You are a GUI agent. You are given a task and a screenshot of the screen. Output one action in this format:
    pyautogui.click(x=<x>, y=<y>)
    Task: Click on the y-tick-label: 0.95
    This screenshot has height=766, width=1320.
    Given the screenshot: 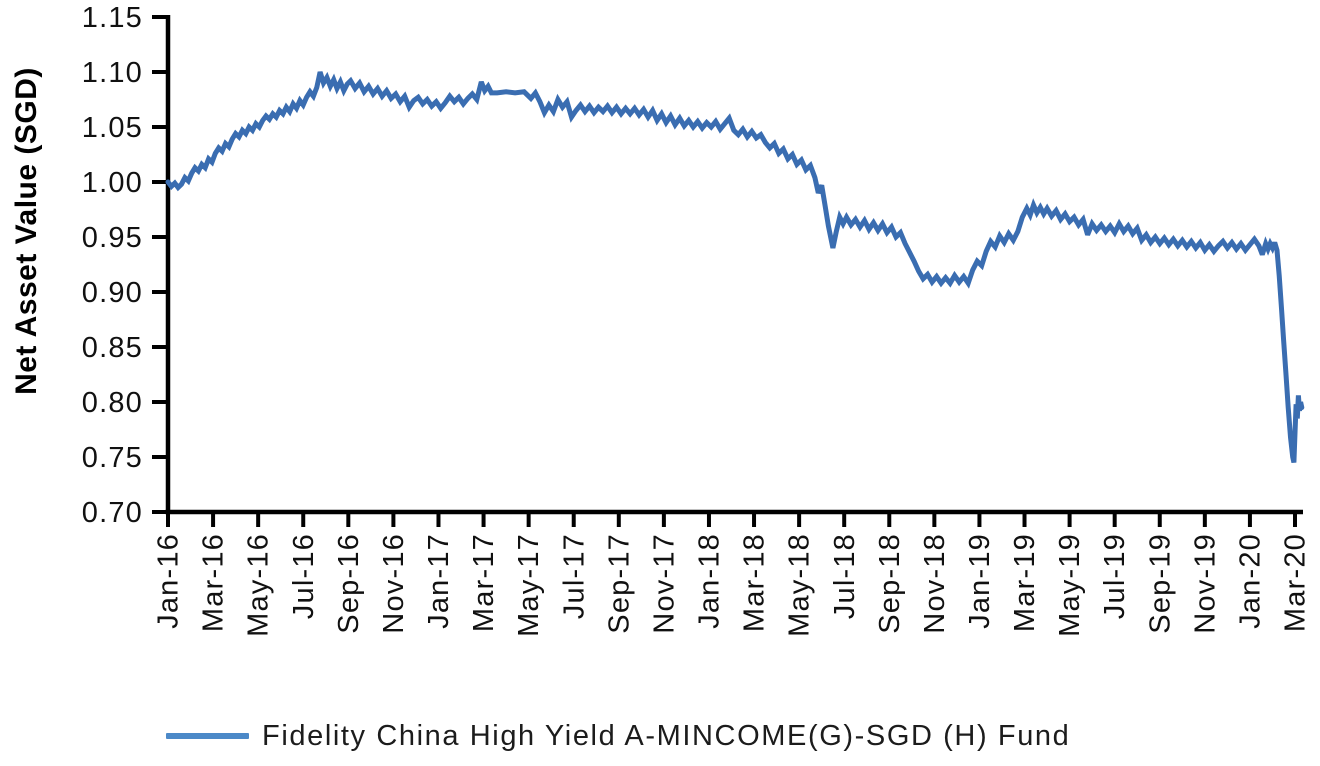 What is the action you would take?
    pyautogui.click(x=112, y=238)
    